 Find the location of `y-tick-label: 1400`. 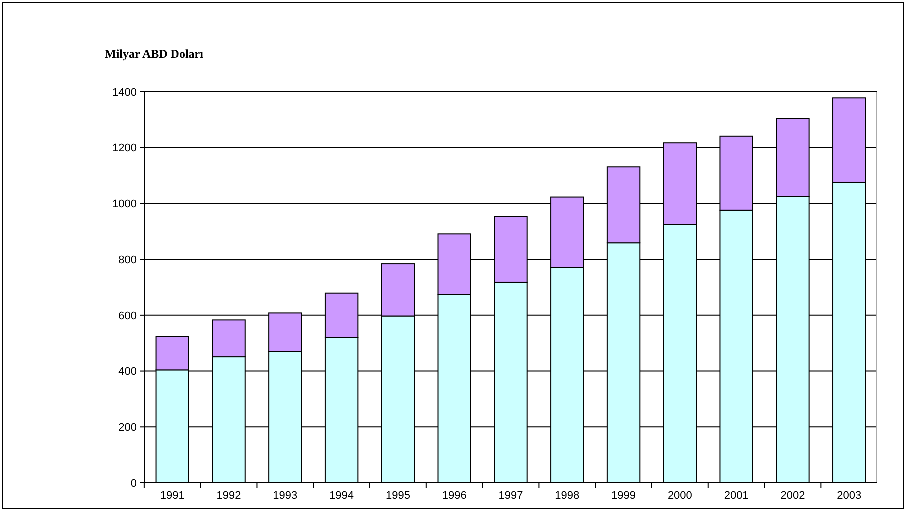

y-tick-label: 1400 is located at coordinates (124, 92).